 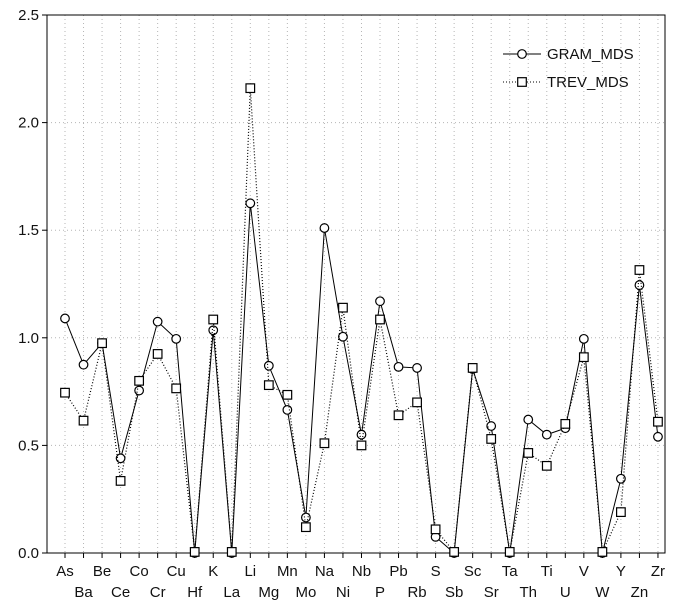 What do you see at coordinates (120, 592) in the screenshot?
I see `x-tick-label: Ce` at bounding box center [120, 592].